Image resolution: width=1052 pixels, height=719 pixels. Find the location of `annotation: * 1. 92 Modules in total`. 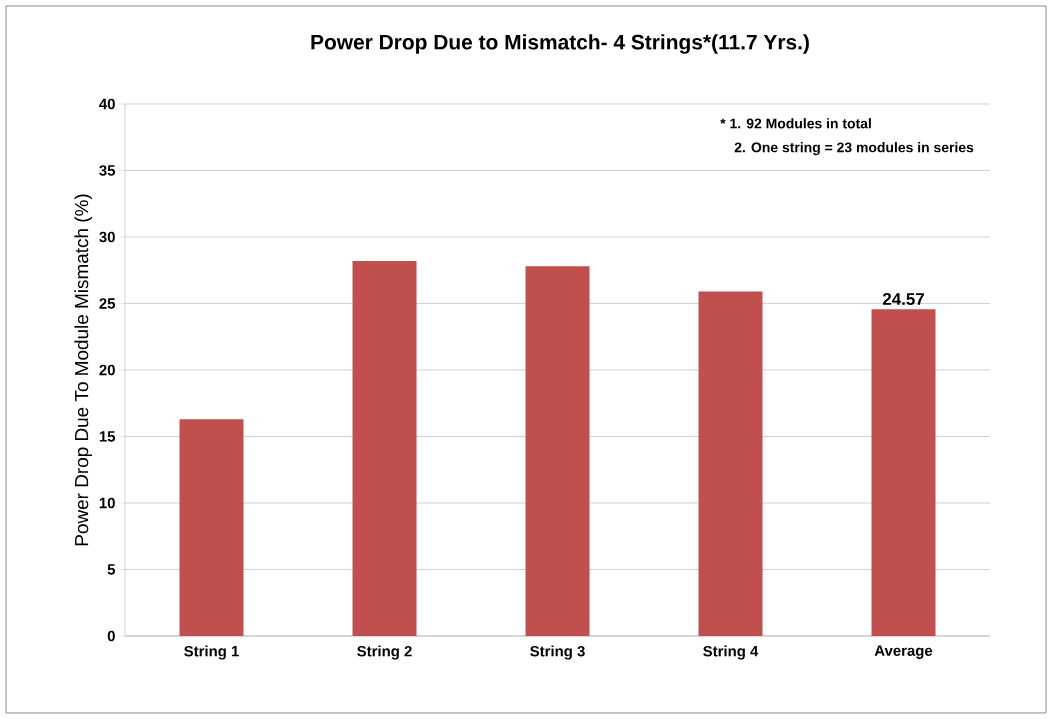

annotation: * 1. 92 Modules in total is located at coordinates (795, 123).